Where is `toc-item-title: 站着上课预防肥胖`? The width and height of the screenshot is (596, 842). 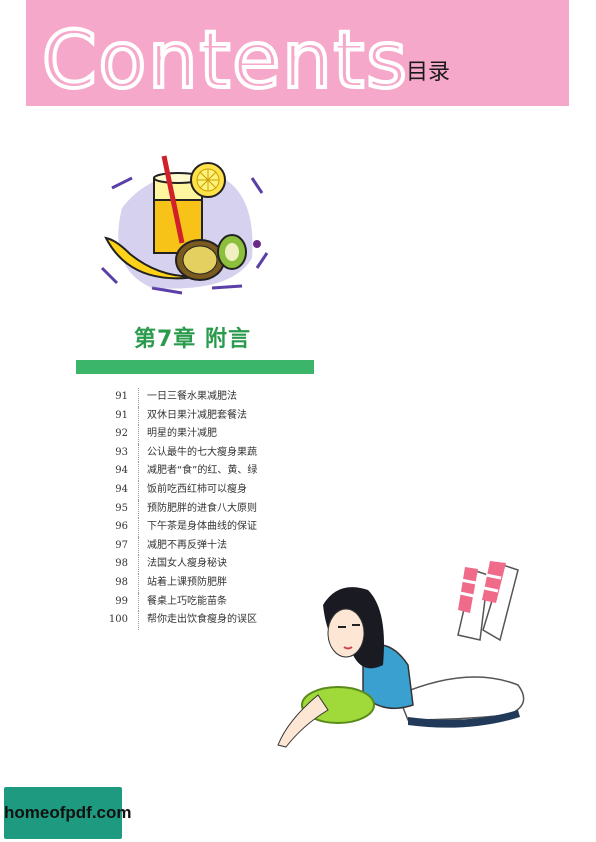 toc-item-title: 站着上课预防肥胖 is located at coordinates (187, 582).